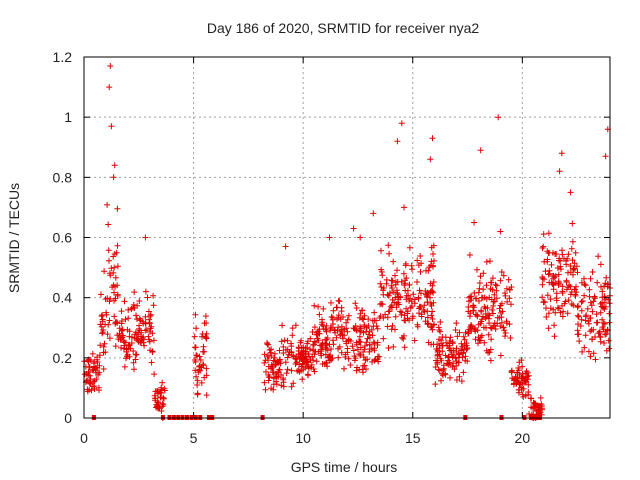 The image size is (640, 480). I want to click on y-tick-label: 0.8, so click(63, 177).